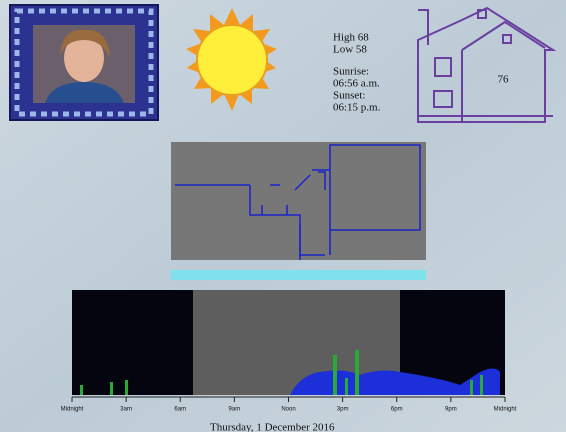  What do you see at coordinates (397, 410) in the screenshot?
I see `axis-label: 6pm` at bounding box center [397, 410].